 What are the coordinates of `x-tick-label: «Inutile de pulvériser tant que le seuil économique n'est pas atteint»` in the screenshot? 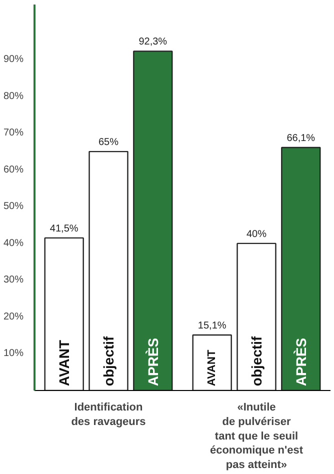 It's located at (257, 437).